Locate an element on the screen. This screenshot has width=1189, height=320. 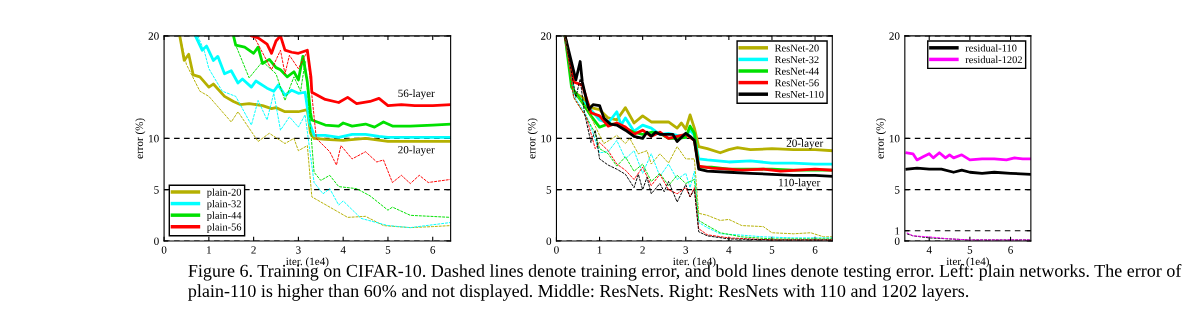
line-series is located at coordinates (968, 156).